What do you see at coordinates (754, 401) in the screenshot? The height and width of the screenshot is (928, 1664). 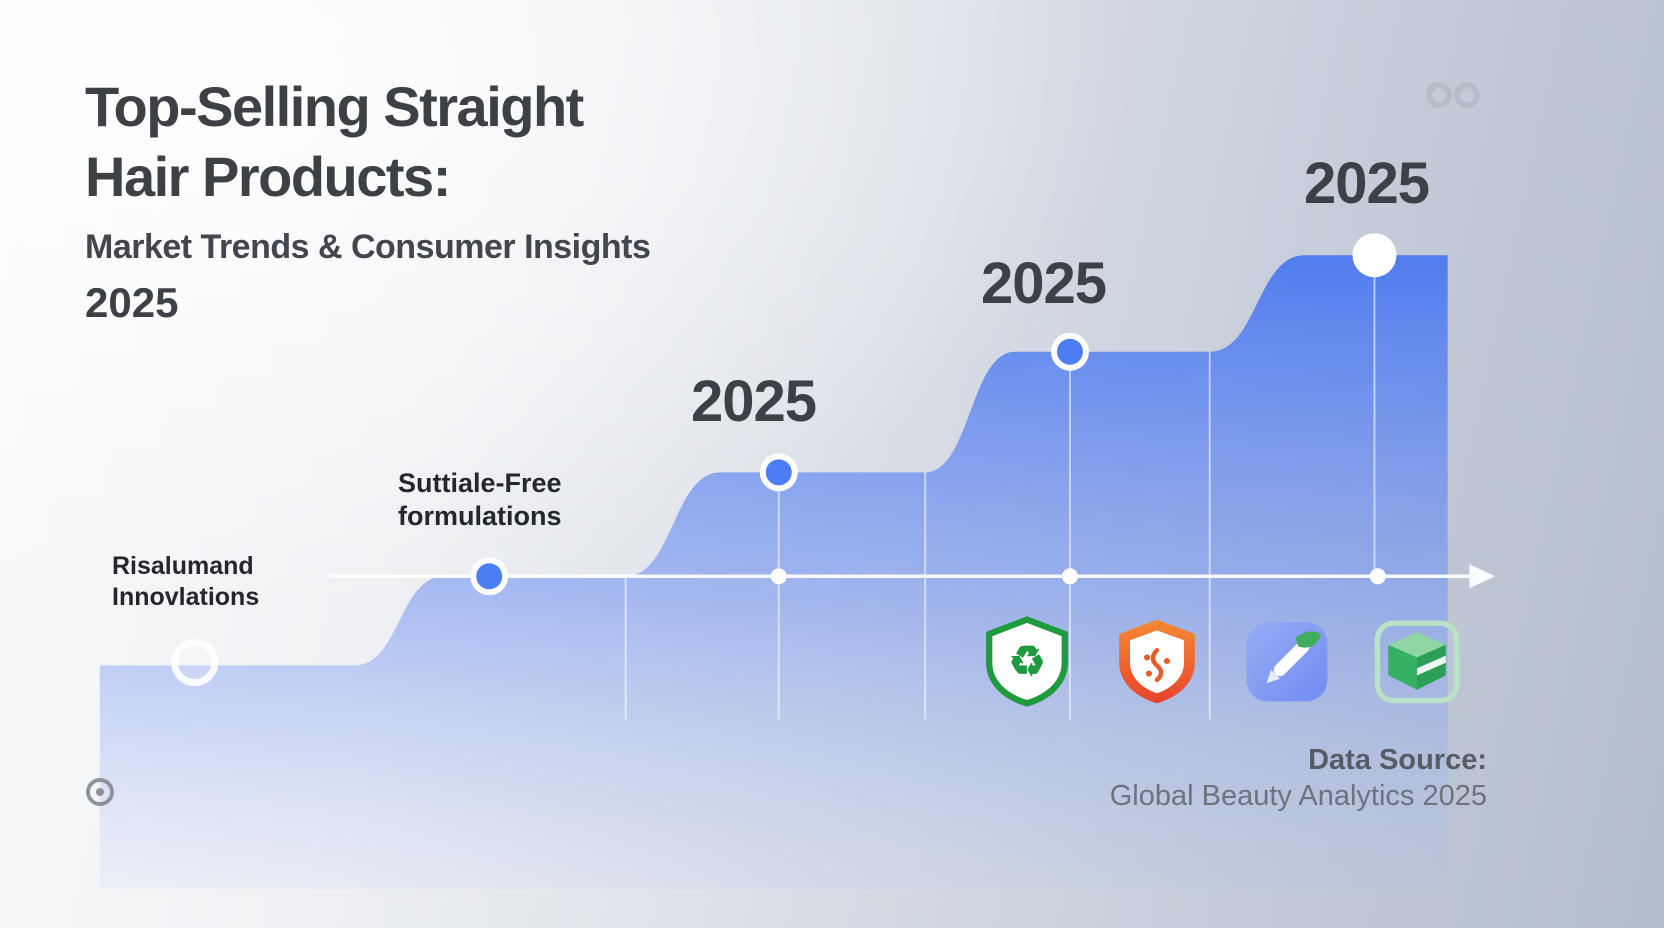 I see `milestone-year-label-1: 2025` at bounding box center [754, 401].